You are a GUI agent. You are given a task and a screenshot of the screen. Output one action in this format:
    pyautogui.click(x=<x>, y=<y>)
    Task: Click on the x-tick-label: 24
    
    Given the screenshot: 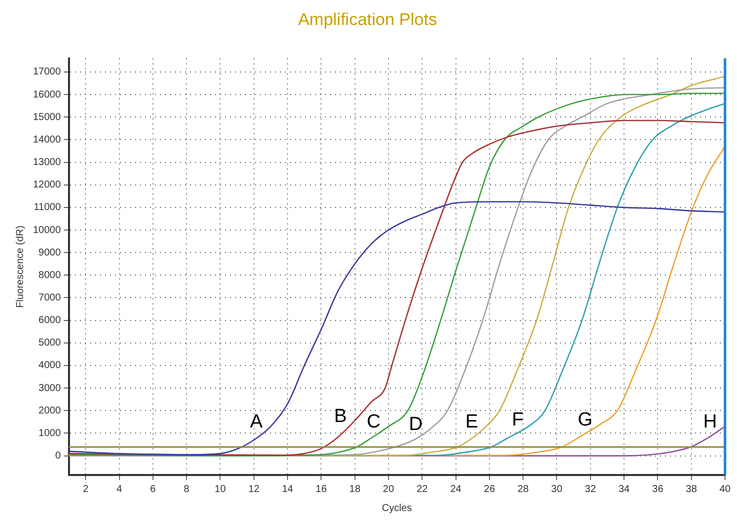 What is the action you would take?
    pyautogui.click(x=456, y=489)
    